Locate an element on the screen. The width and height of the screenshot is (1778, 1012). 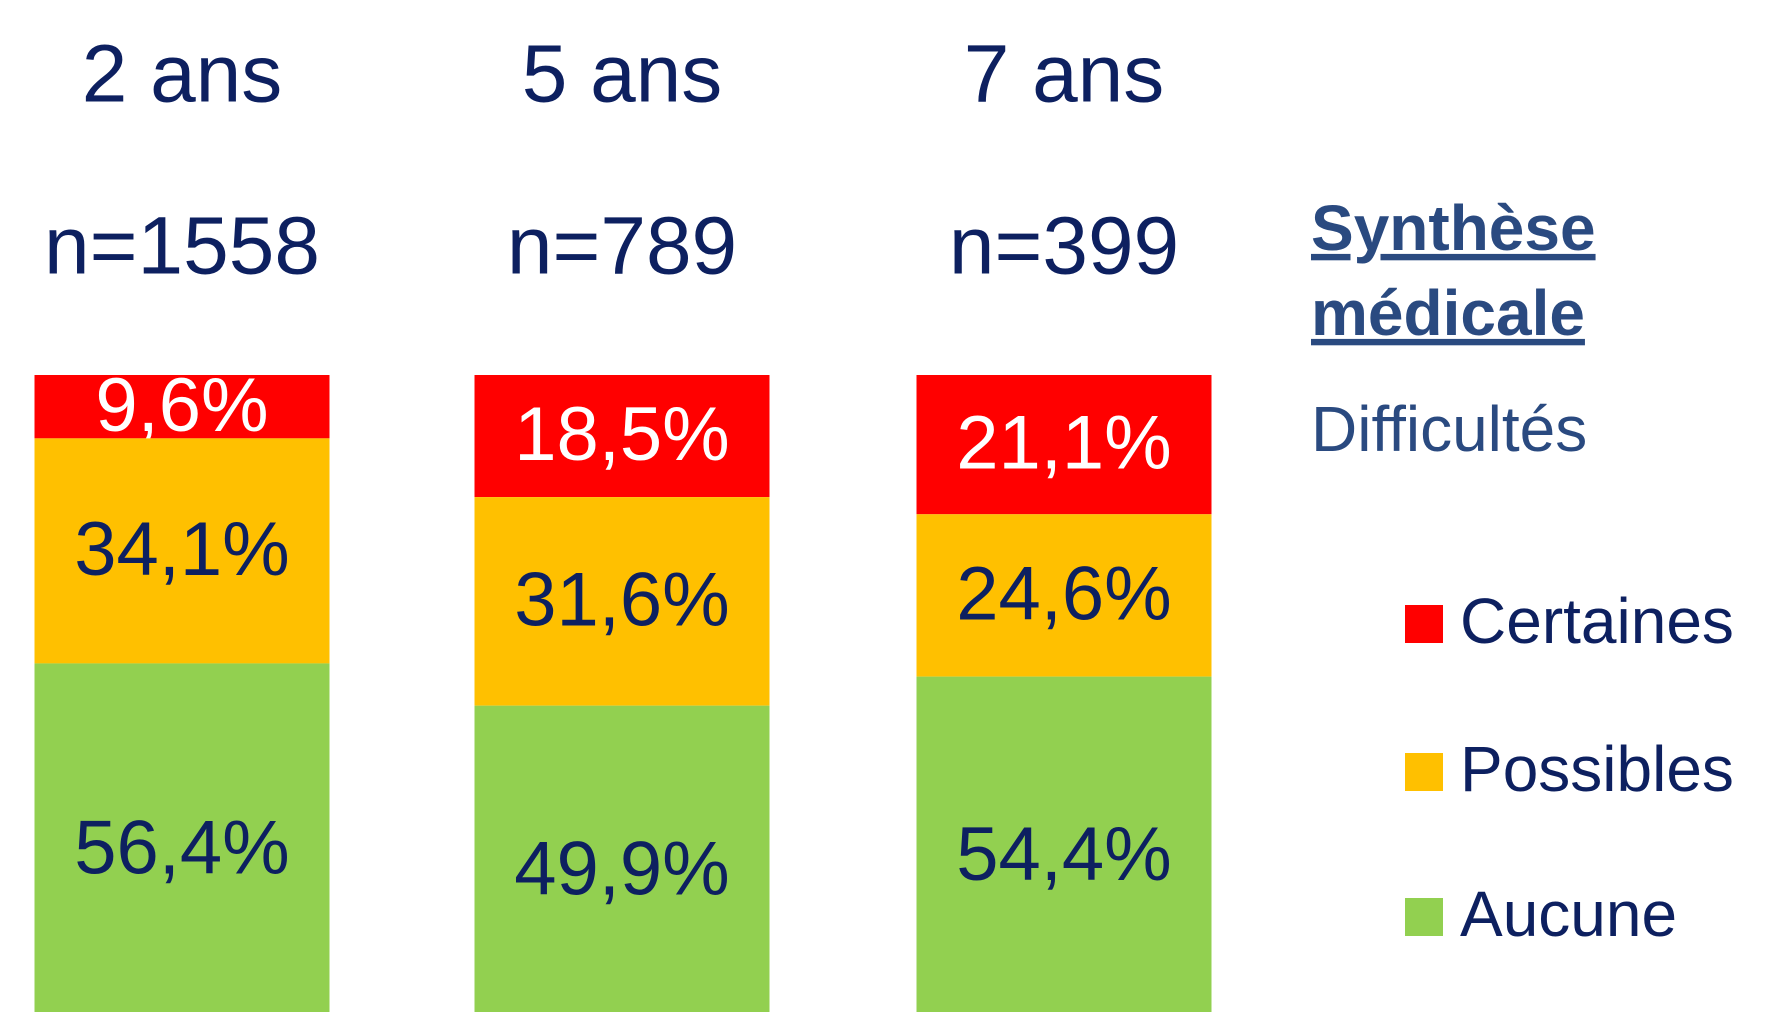
value-label: 54,4% is located at coordinates (1064, 854).